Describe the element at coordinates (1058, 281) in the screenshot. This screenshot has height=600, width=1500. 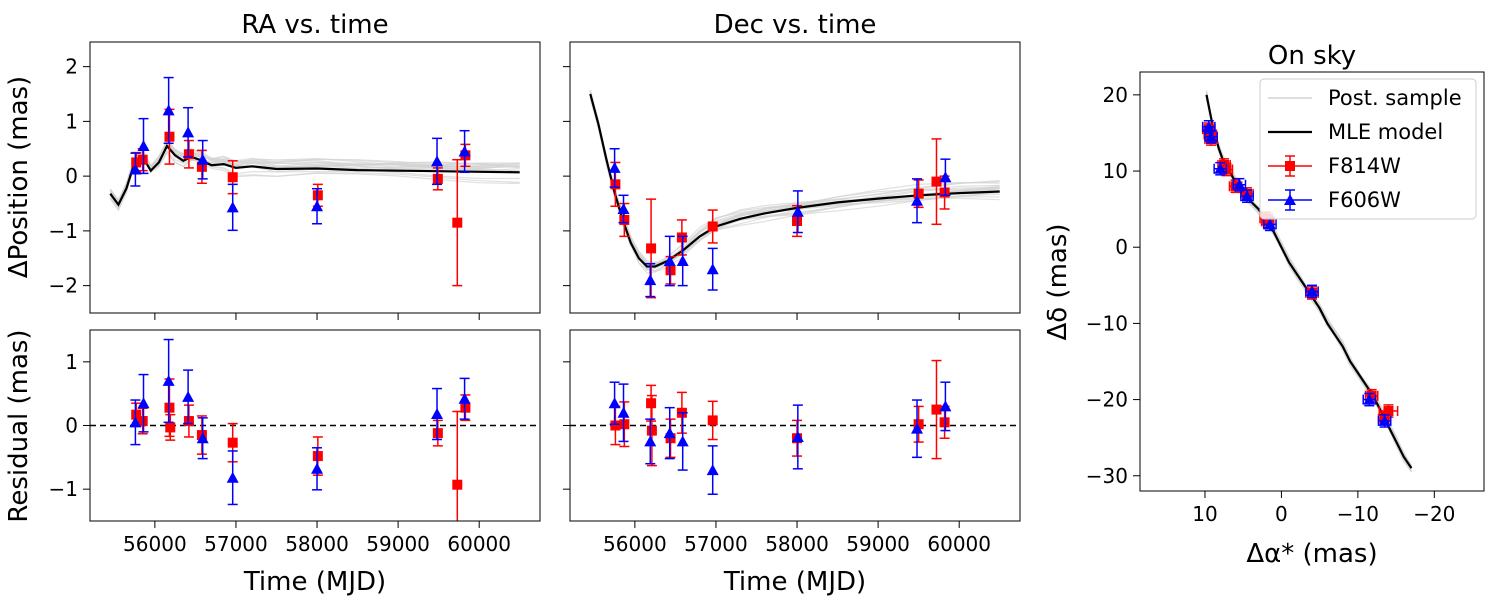
I see `sky-ylabel: Δδ (mas)` at that location.